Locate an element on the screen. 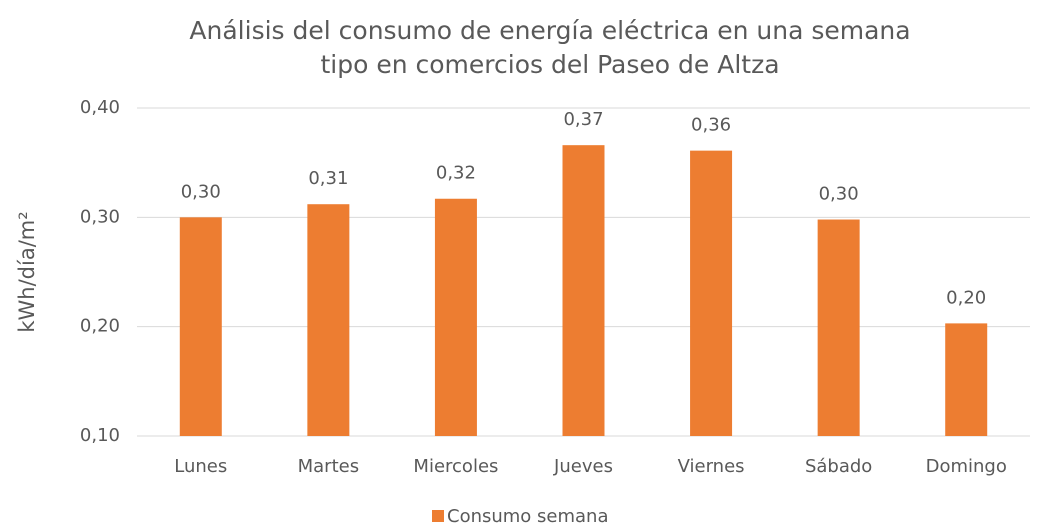 The width and height of the screenshot is (1040, 529). legend-label: Consumo semana is located at coordinates (528, 516).